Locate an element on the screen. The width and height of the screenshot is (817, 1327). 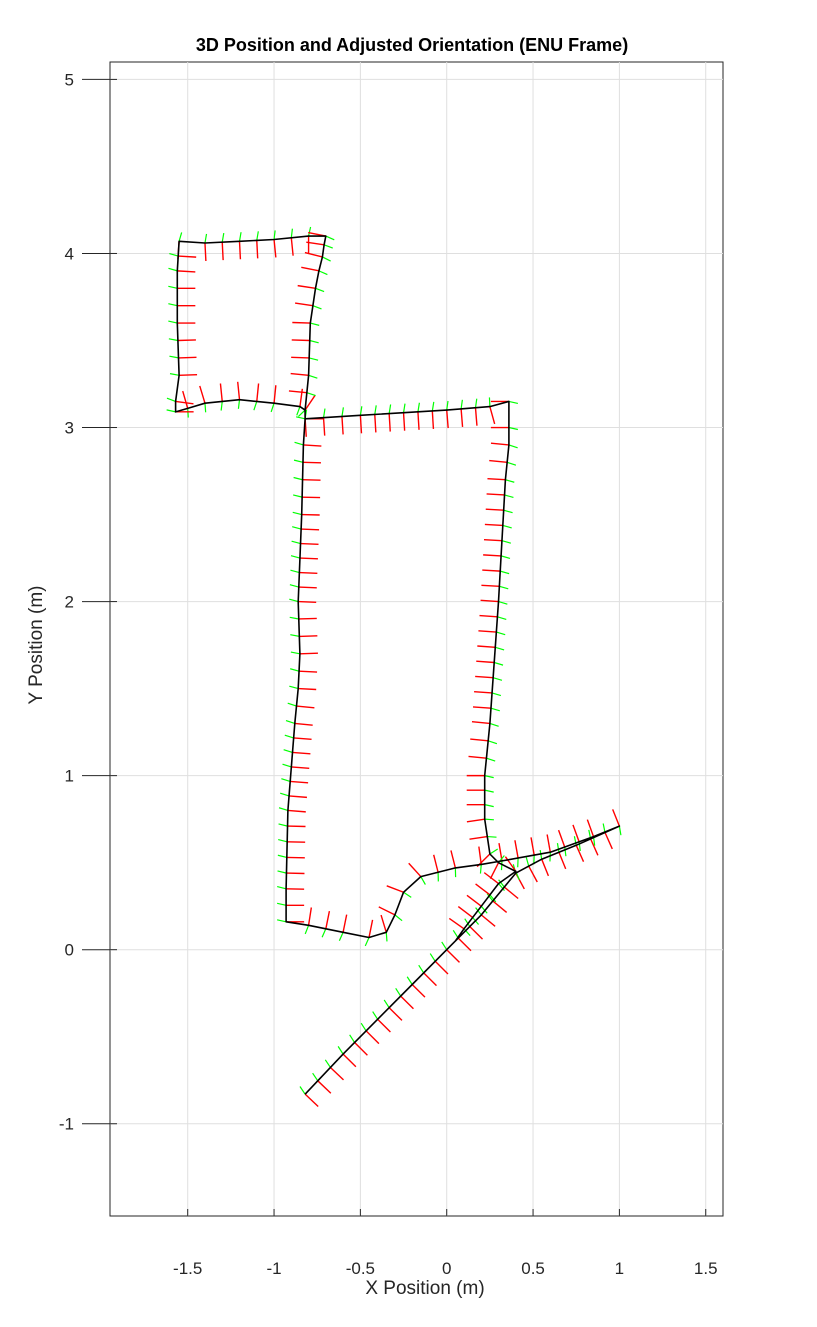
y-tick-label: 0 is located at coordinates (69, 950).